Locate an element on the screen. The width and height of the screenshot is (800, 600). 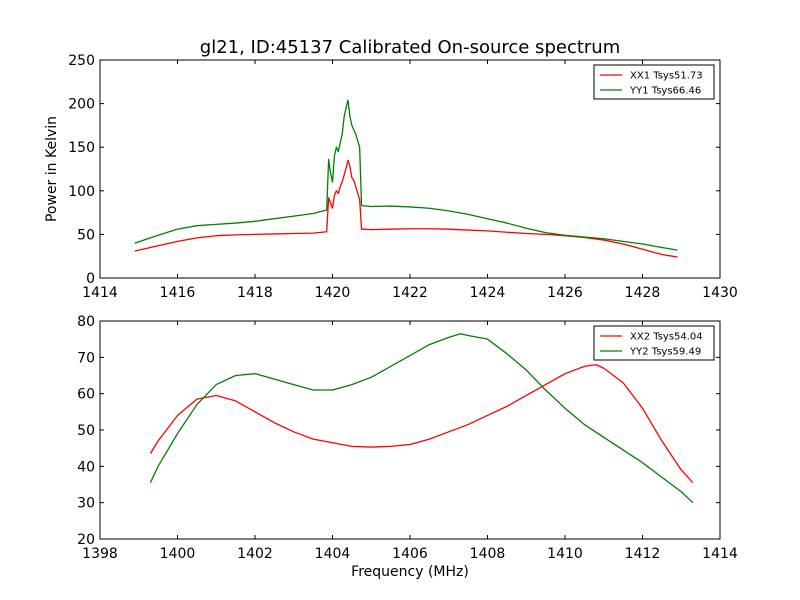
y-tick-label: 250 is located at coordinates (81, 61).